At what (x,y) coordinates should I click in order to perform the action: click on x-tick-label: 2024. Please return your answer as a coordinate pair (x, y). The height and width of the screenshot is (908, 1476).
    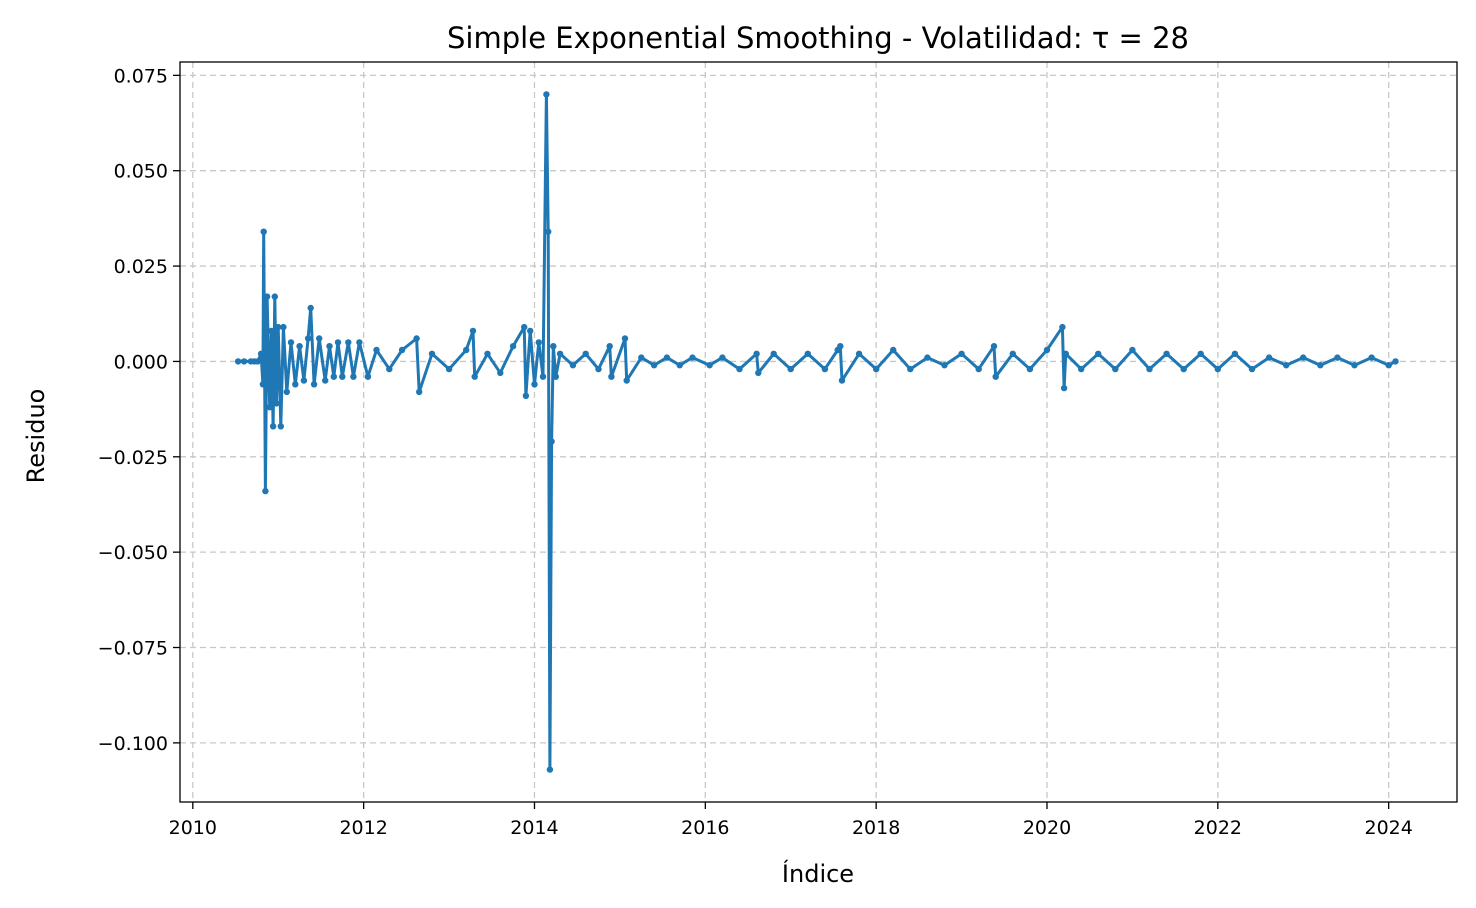
    Looking at the image, I should click on (1388, 828).